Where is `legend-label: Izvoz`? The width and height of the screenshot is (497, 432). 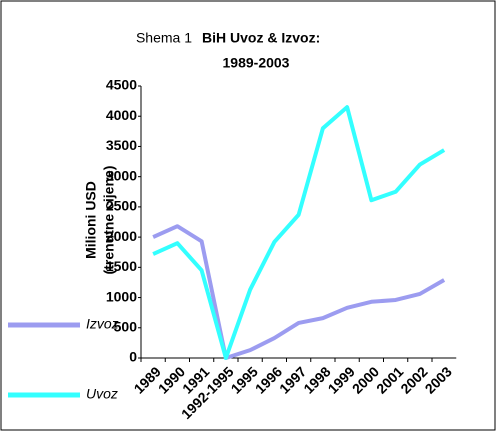 legend-label: Izvoz is located at coordinates (102, 324).